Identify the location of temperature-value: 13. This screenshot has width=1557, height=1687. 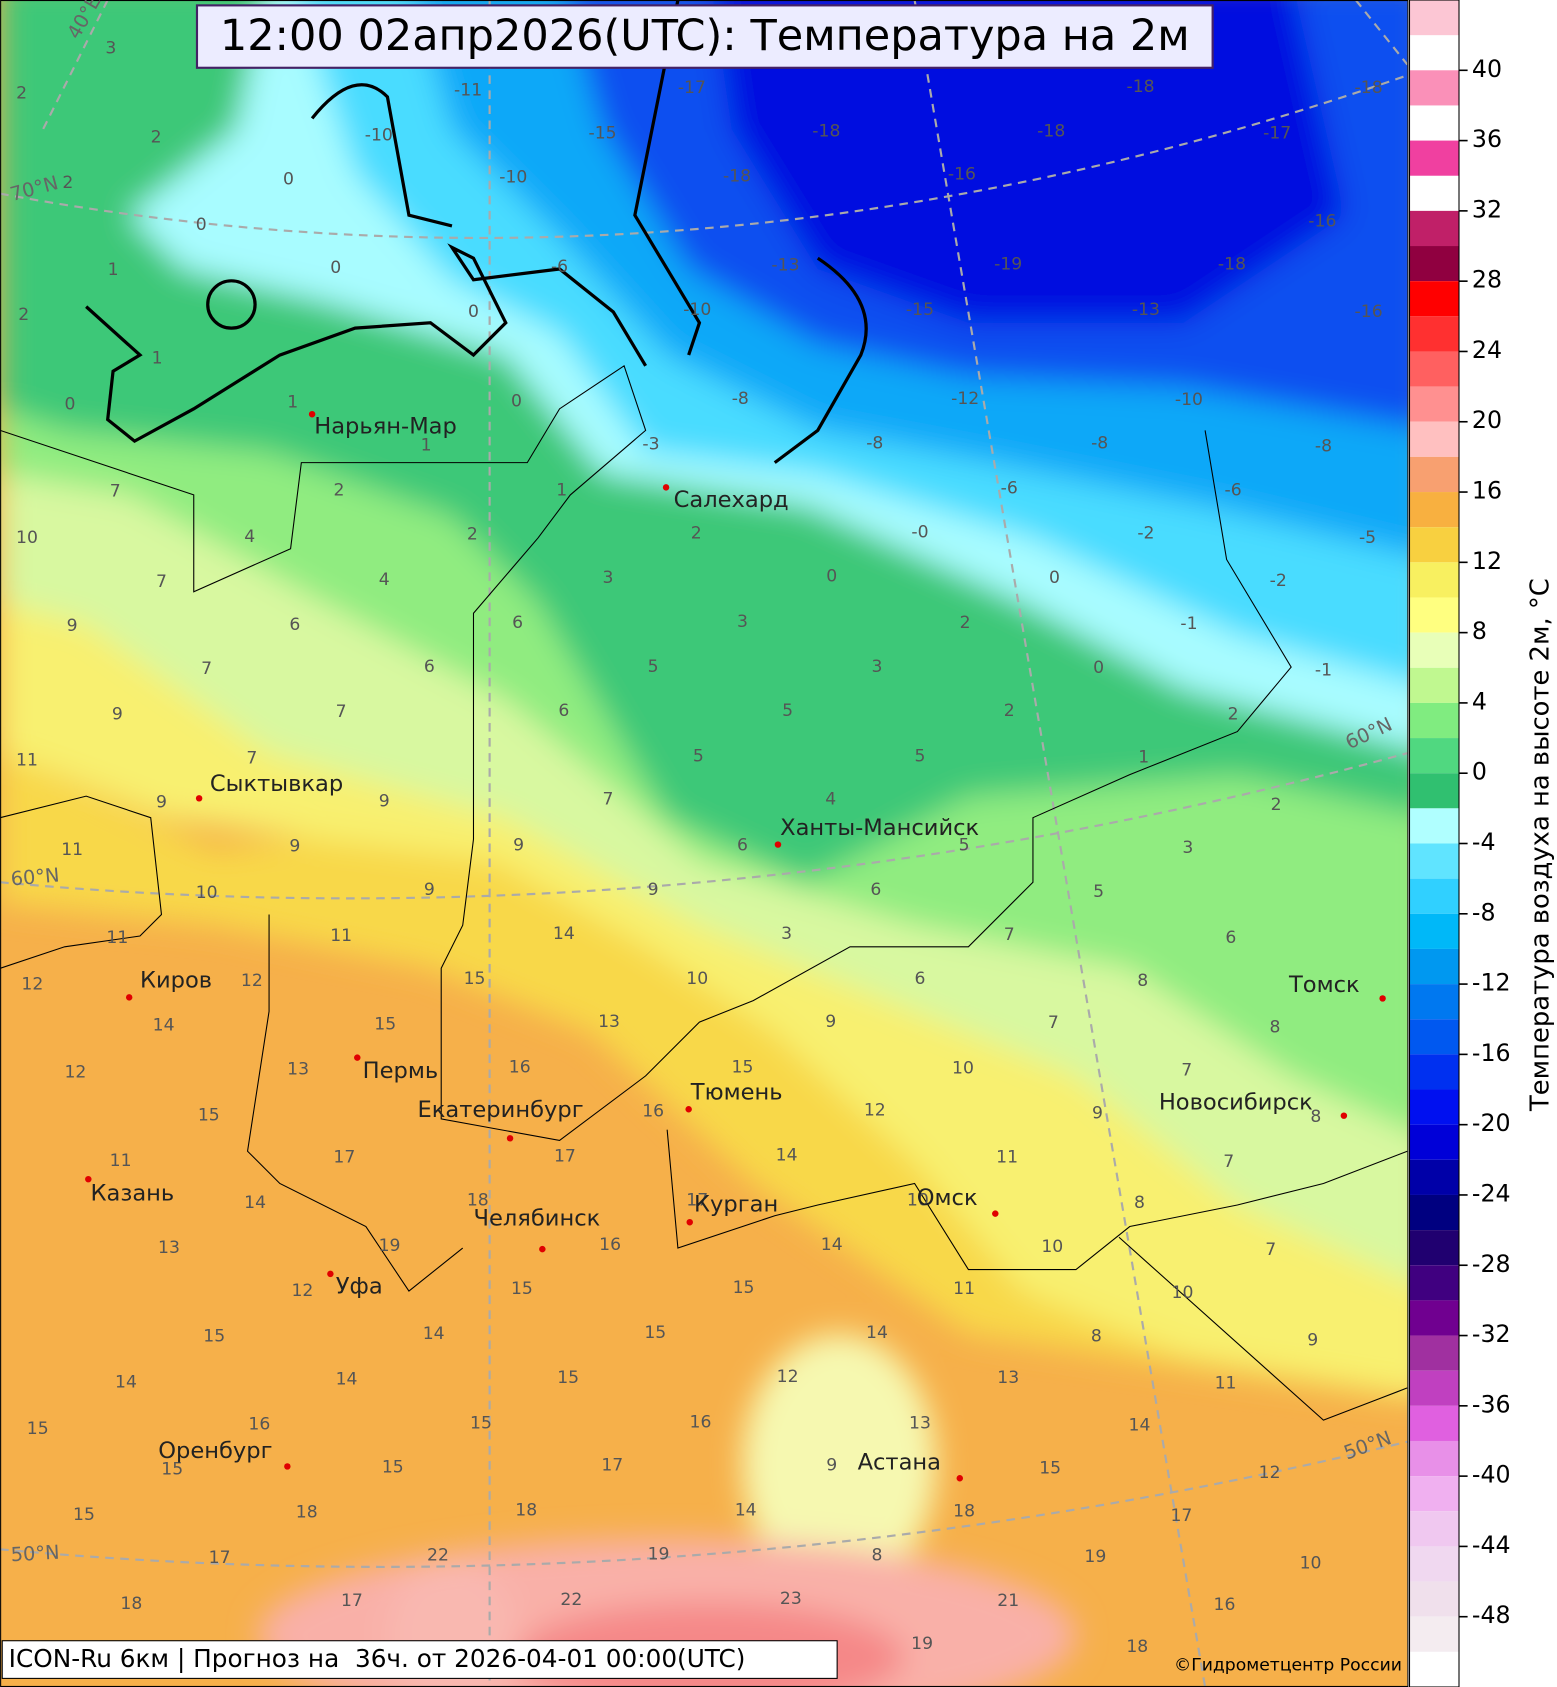
(169, 1248).